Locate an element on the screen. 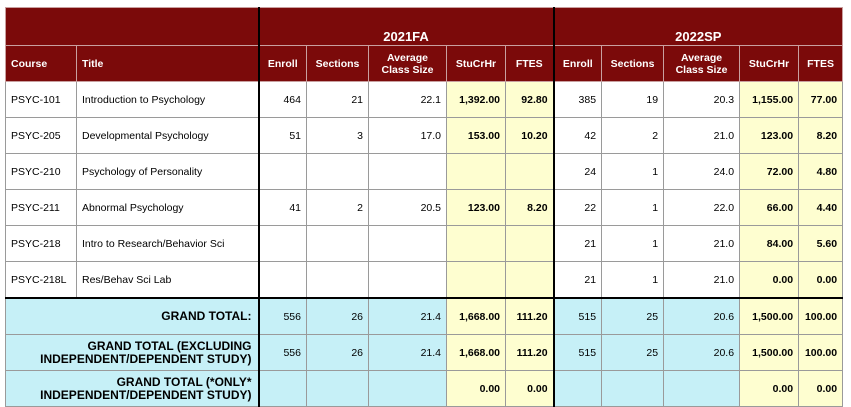 The height and width of the screenshot is (407, 851). stucrhr-sp: 72.00 is located at coordinates (769, 171).